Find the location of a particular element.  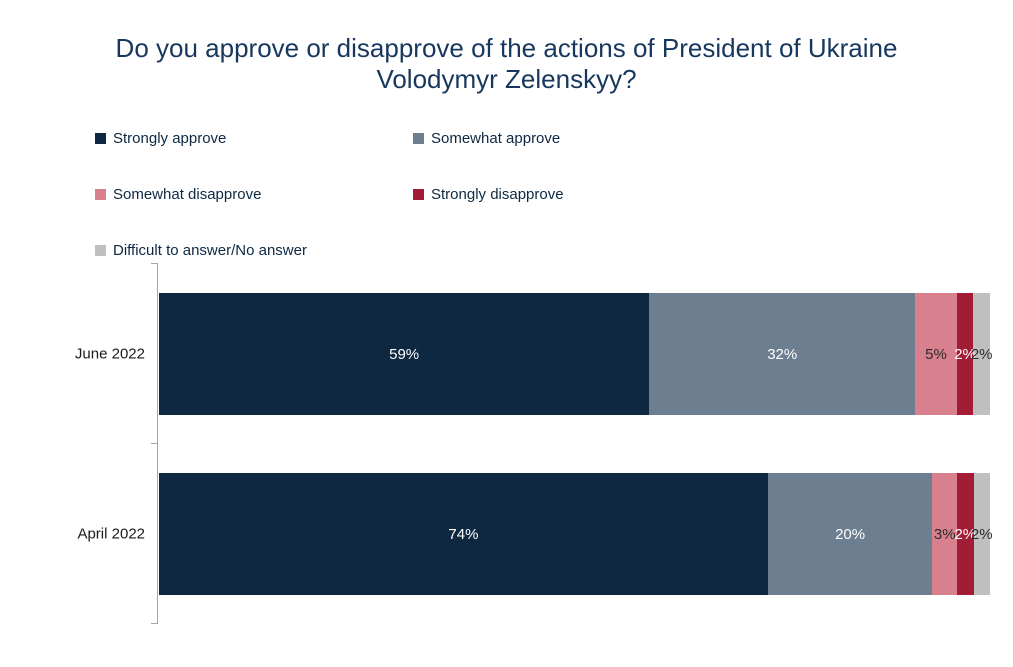

legend-item: Strongly approve is located at coordinates (254, 138).